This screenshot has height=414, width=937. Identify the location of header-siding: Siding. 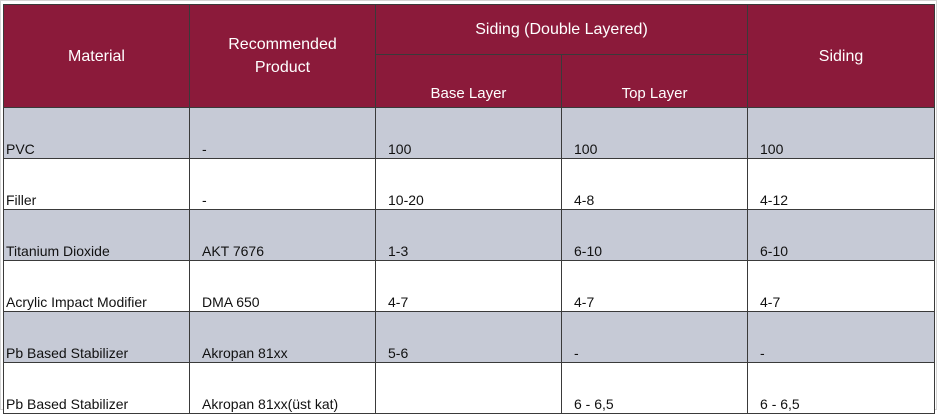
(841, 56).